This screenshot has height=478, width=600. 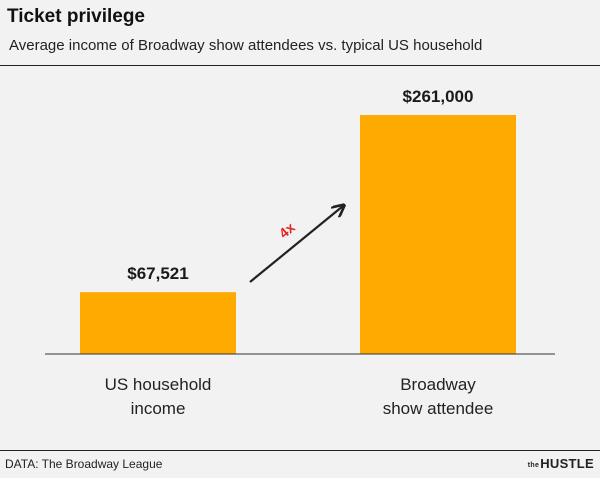 I want to click on multiplier-annotation: 4x, so click(x=287, y=230).